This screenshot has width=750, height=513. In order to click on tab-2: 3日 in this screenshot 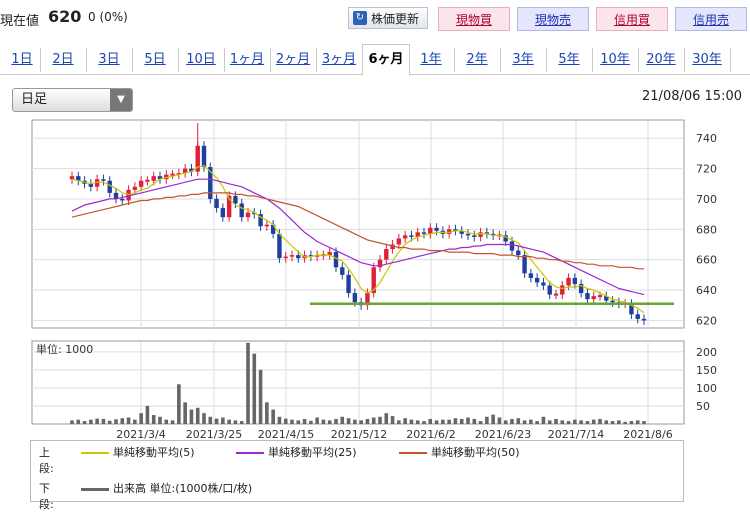, I will do `click(109, 60)`.